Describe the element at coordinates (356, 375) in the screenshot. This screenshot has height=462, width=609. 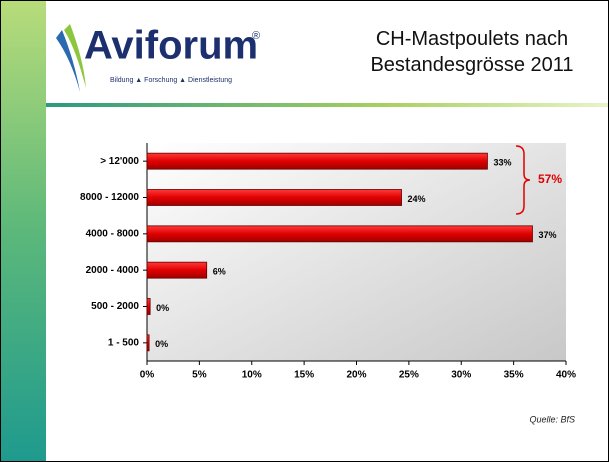
I see `x-tick-label: 20%` at that location.